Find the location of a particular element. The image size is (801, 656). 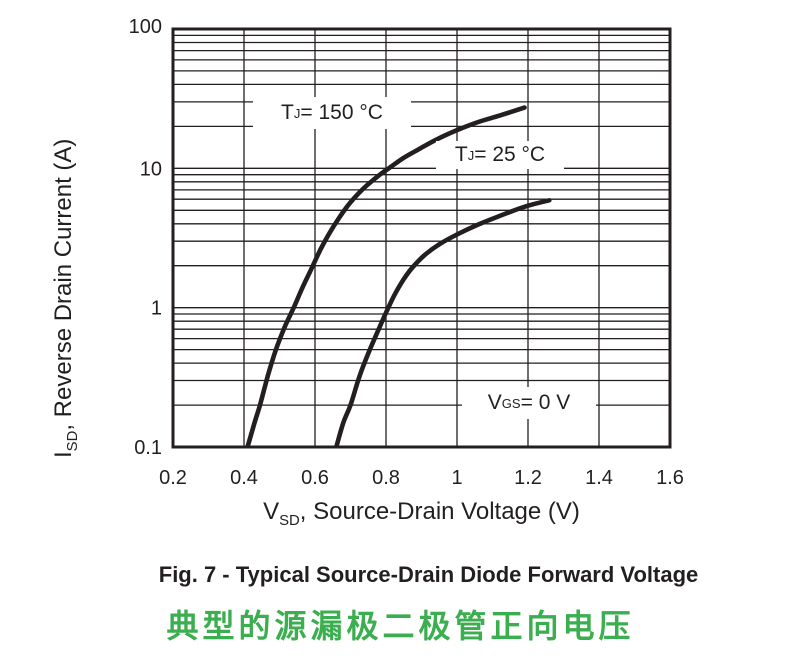

y-tick-label: 10 is located at coordinates (151, 169).